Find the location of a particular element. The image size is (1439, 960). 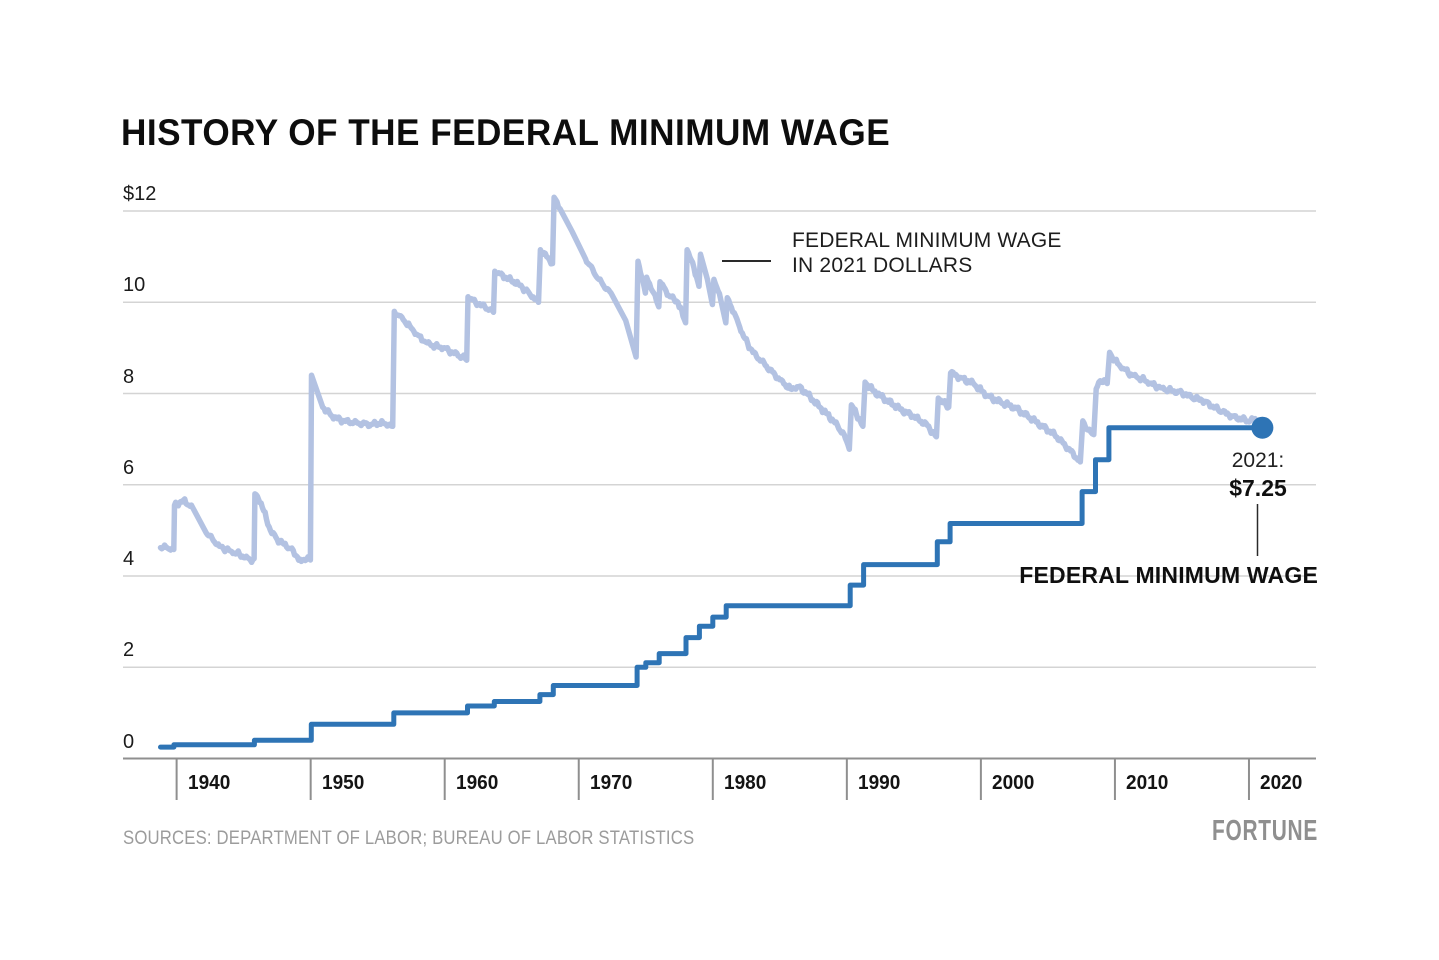

x-axis-label: 2010 is located at coordinates (1147, 783).